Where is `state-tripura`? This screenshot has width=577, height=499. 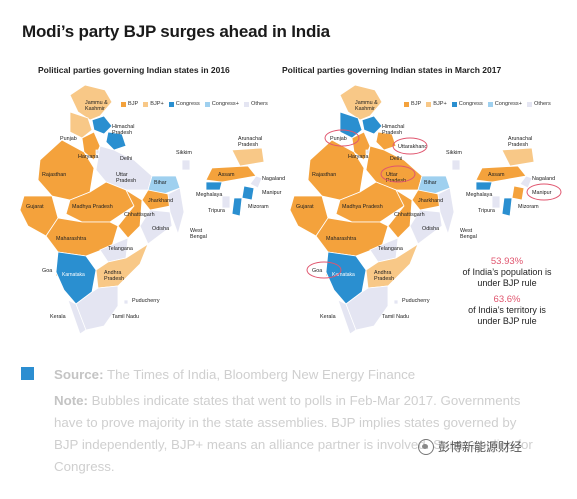 state-tripura is located at coordinates (496, 202).